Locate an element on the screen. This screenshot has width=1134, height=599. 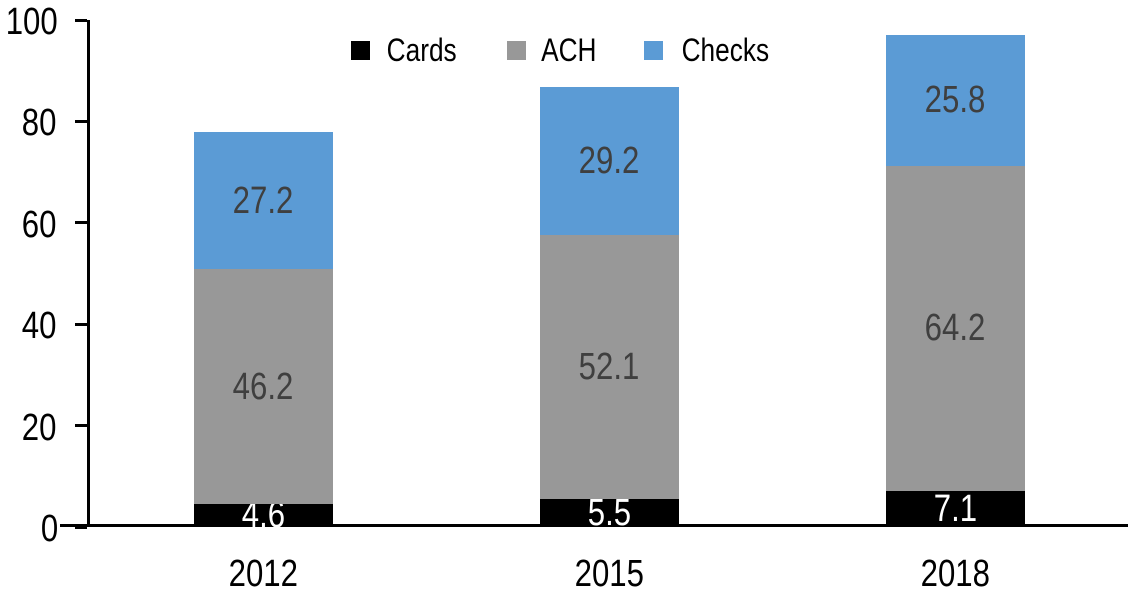
x-category-label: 2015 is located at coordinates (609, 574).